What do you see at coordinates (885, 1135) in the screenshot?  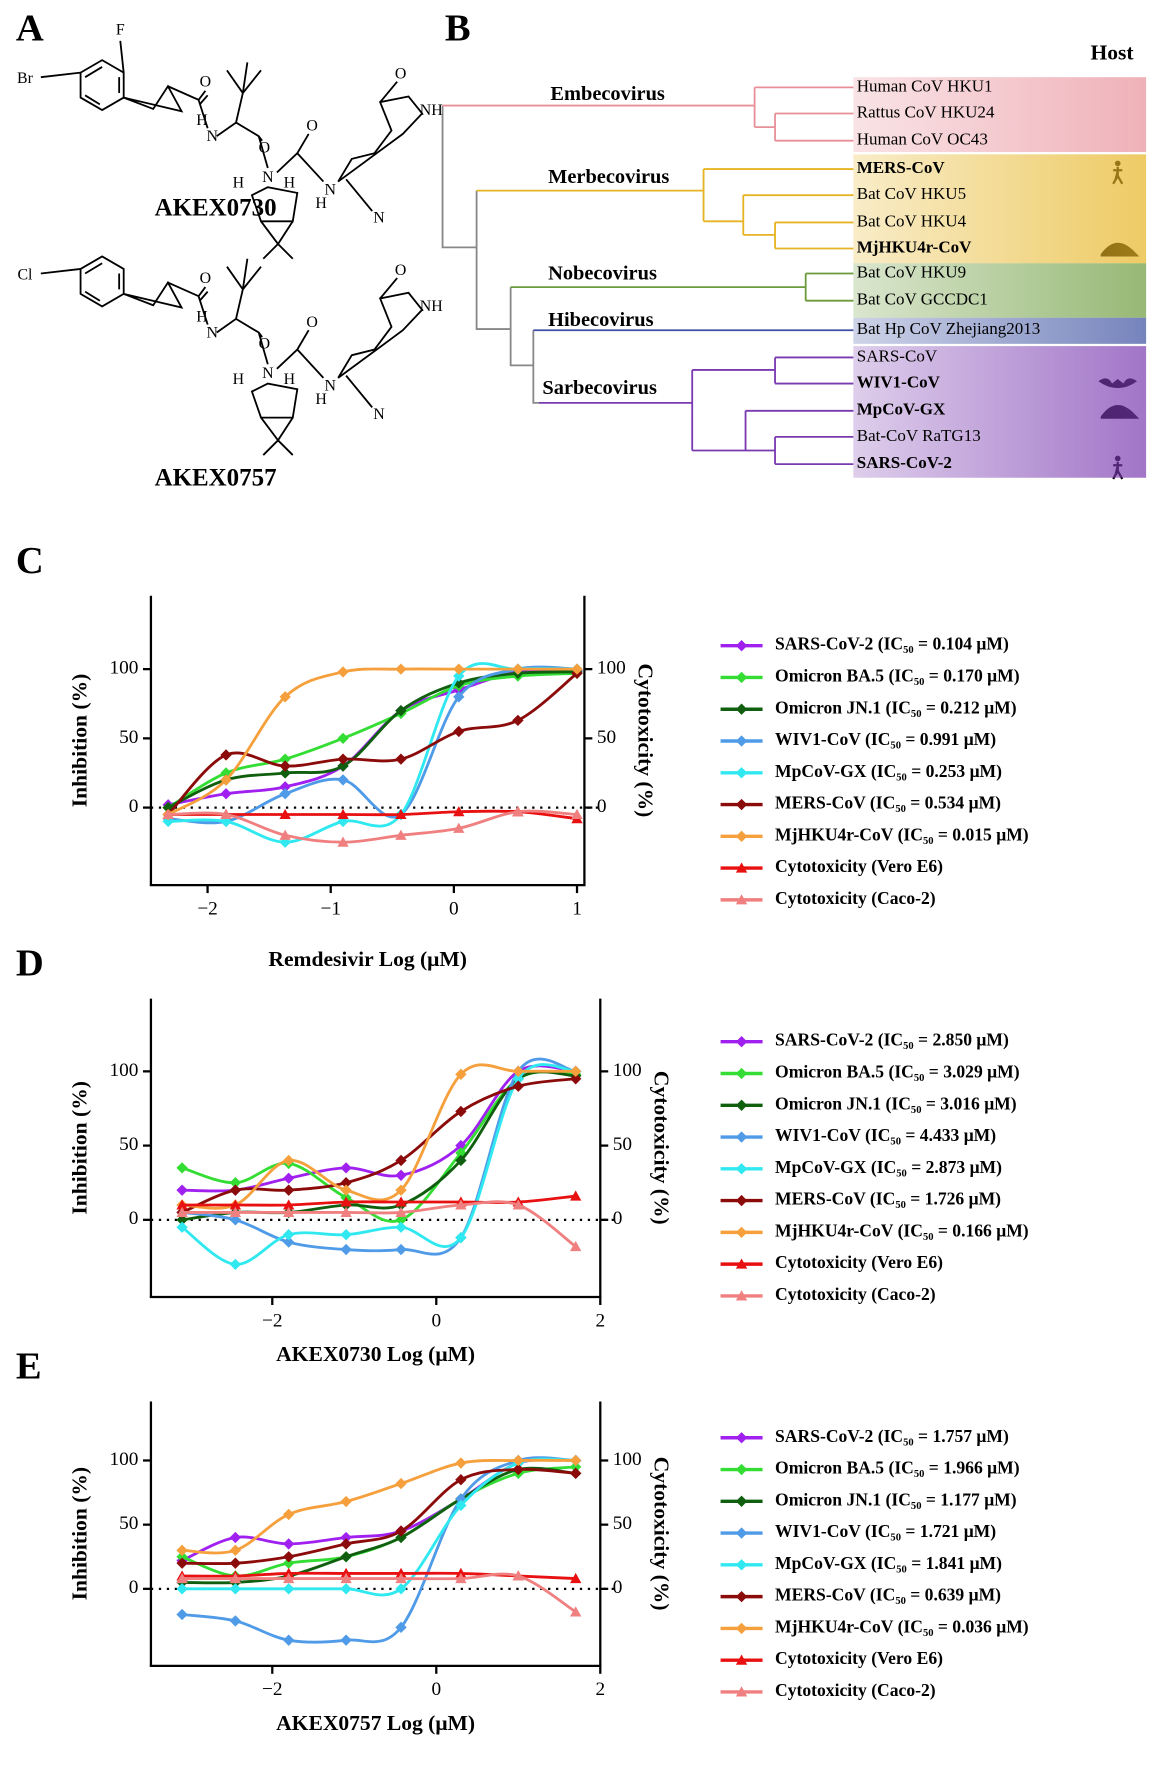 I see `legend-label: WIV1-CoV (IC₅₀ = 4.433 μM)` at bounding box center [885, 1135].